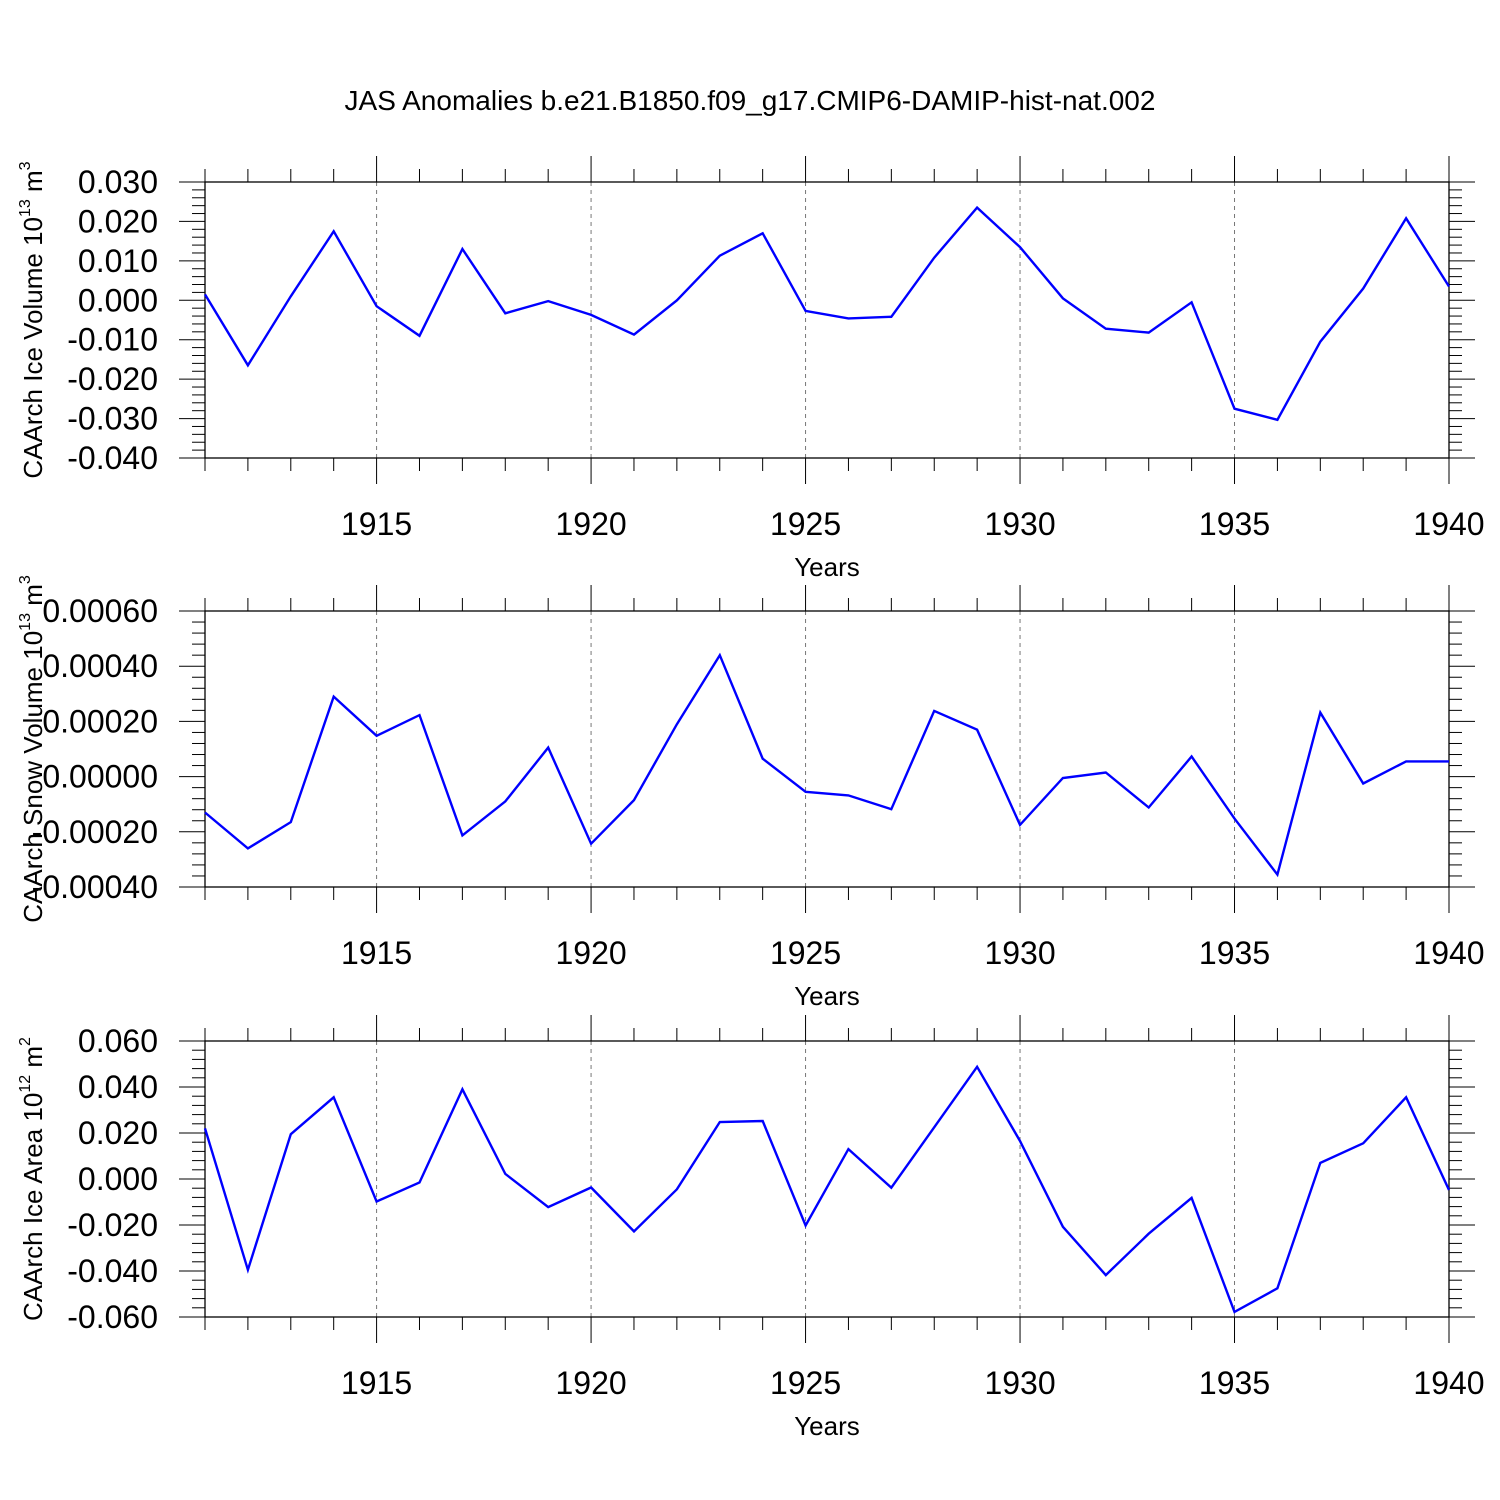 The width and height of the screenshot is (1500, 1500). Describe the element at coordinates (118, 1087) in the screenshot. I see `chart-3-ytick-label: 0.040` at that location.